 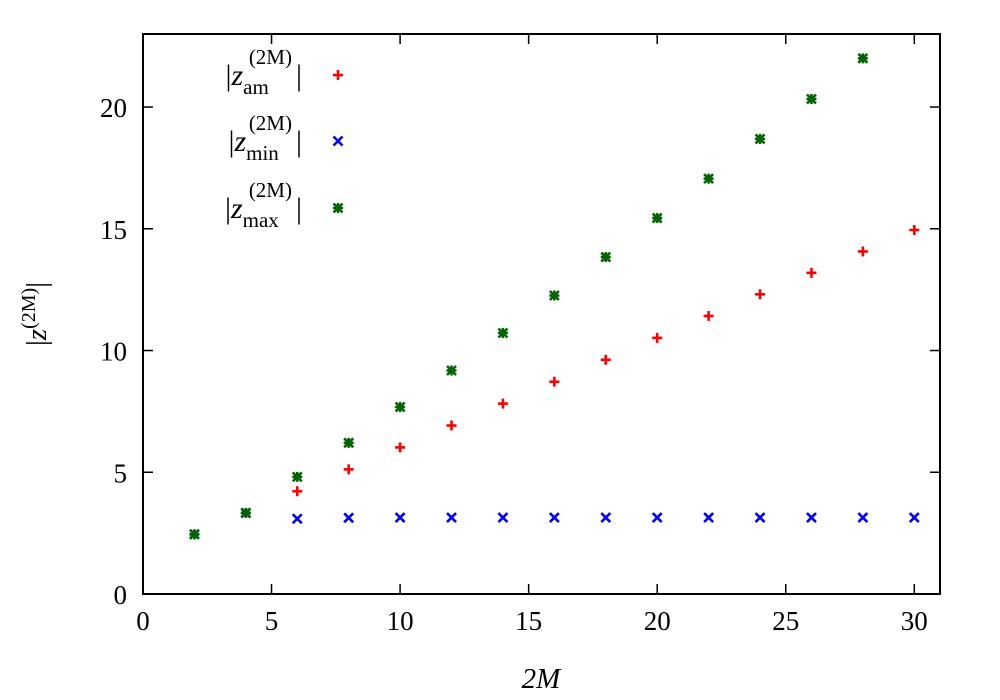 I want to click on x-axis-title: 2M, so click(x=542, y=679).